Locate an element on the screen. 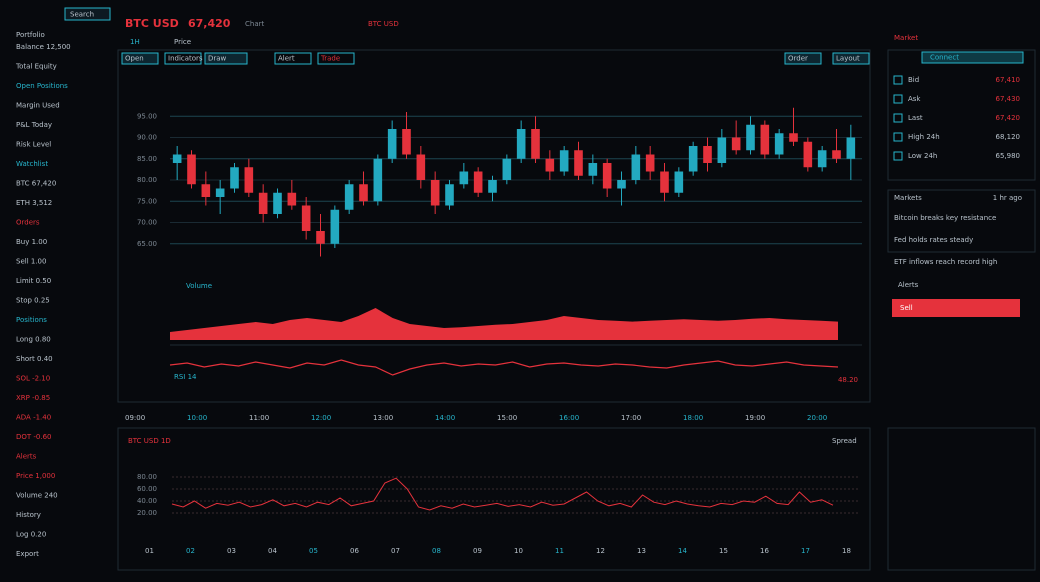  left-item: Volume 240 is located at coordinates (37, 496).